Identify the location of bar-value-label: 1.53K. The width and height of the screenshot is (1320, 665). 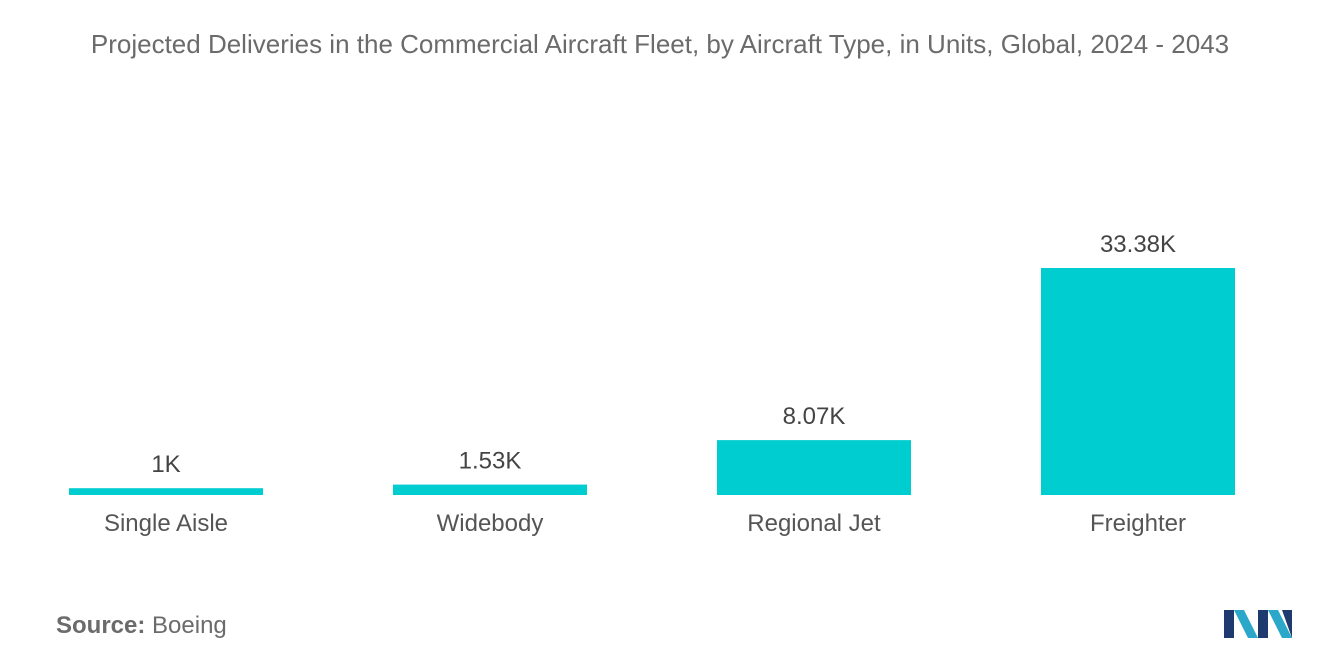
(490, 461).